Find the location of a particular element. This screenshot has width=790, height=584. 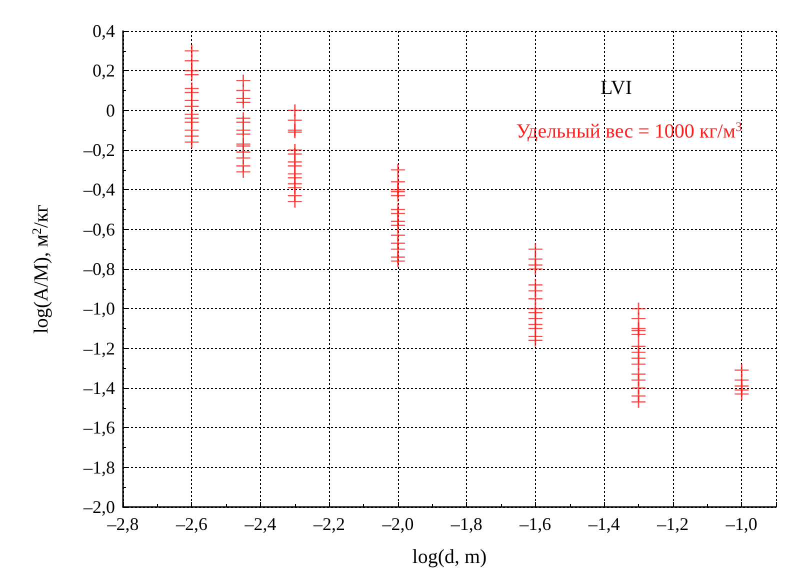

x-tick-label: –2,2 is located at coordinates (328, 524).